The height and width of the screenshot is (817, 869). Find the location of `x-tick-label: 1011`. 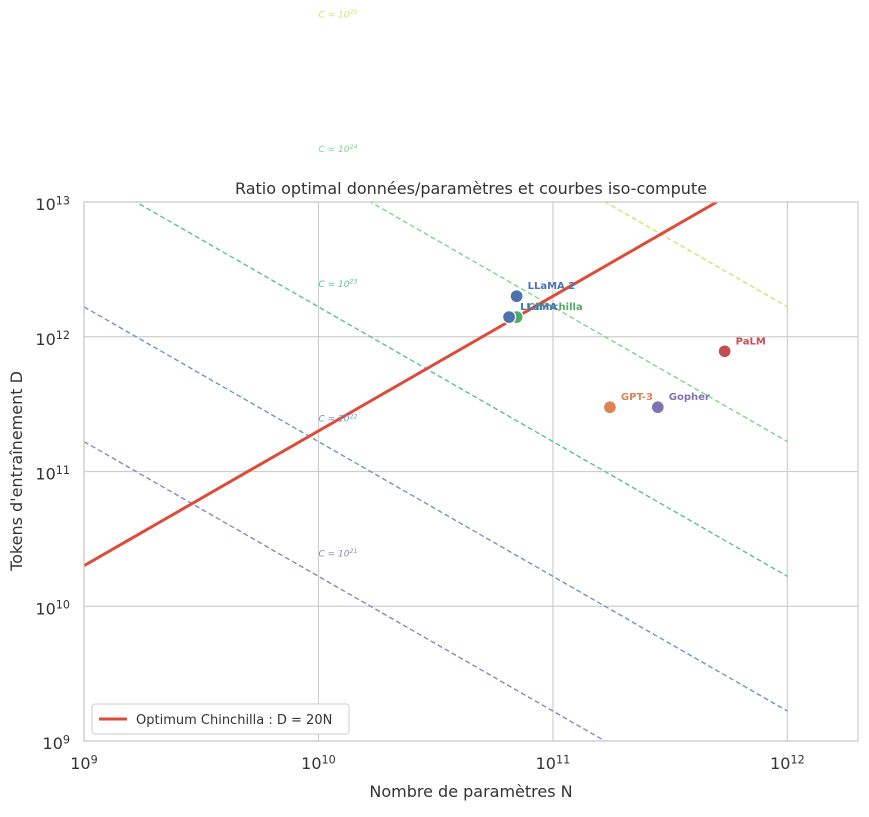

x-tick-label: 1011 is located at coordinates (553, 763).